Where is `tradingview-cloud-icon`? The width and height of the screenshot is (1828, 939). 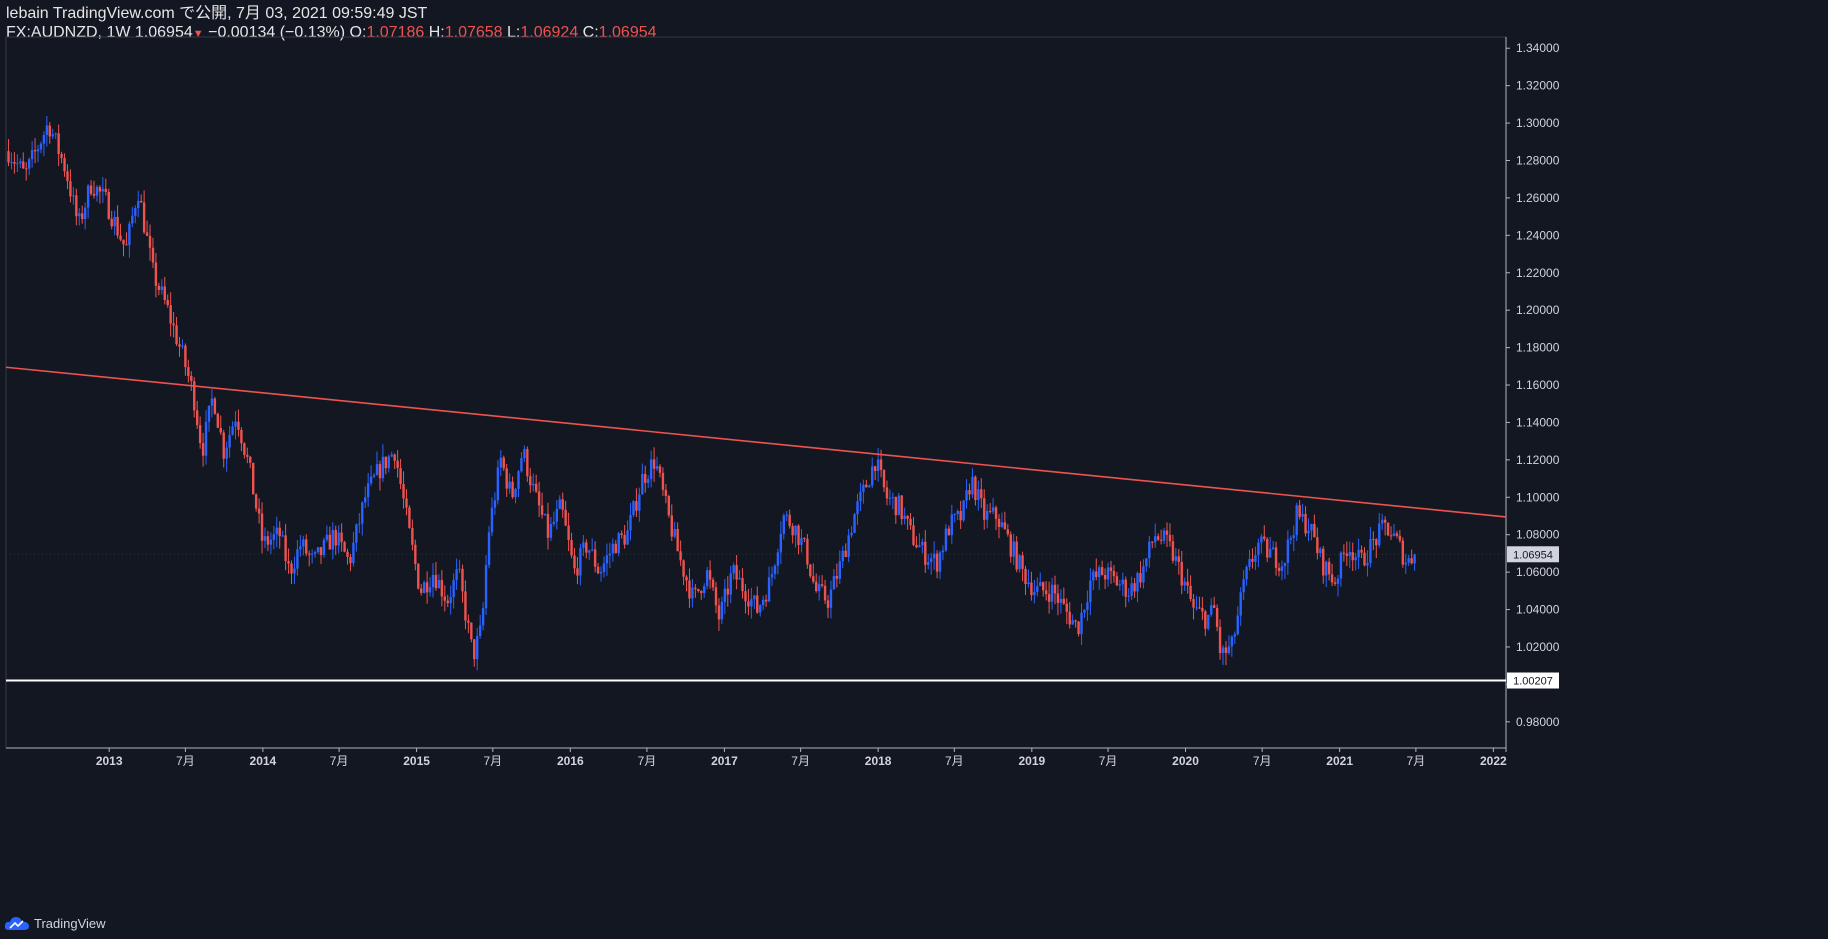 tradingview-cloud-icon is located at coordinates (16, 923).